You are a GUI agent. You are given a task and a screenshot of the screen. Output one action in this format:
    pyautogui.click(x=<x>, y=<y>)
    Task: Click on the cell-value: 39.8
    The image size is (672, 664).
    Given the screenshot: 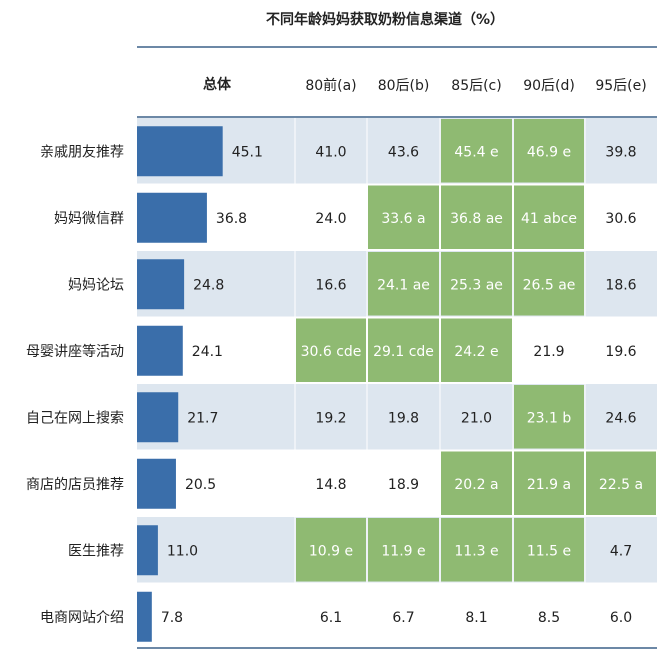 What is the action you would take?
    pyautogui.click(x=620, y=152)
    